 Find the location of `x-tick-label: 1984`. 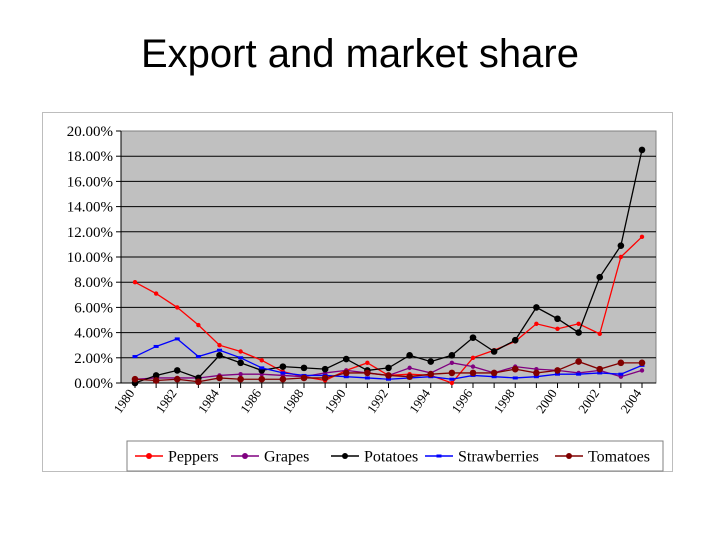

x-tick-label: 1984 is located at coordinates (208, 401).